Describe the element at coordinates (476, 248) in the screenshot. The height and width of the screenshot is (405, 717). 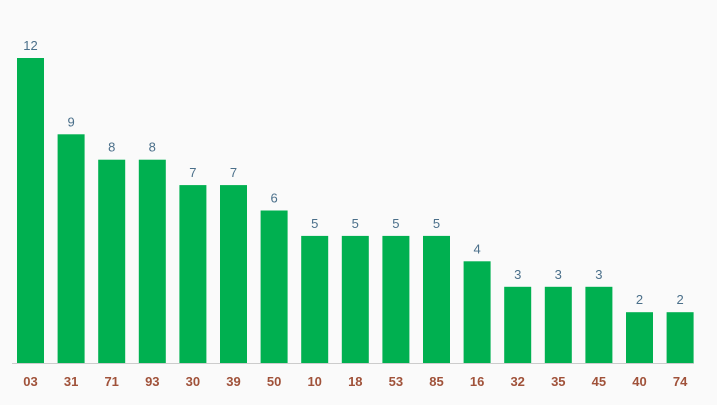
I see `bar-value-label: 4` at that location.